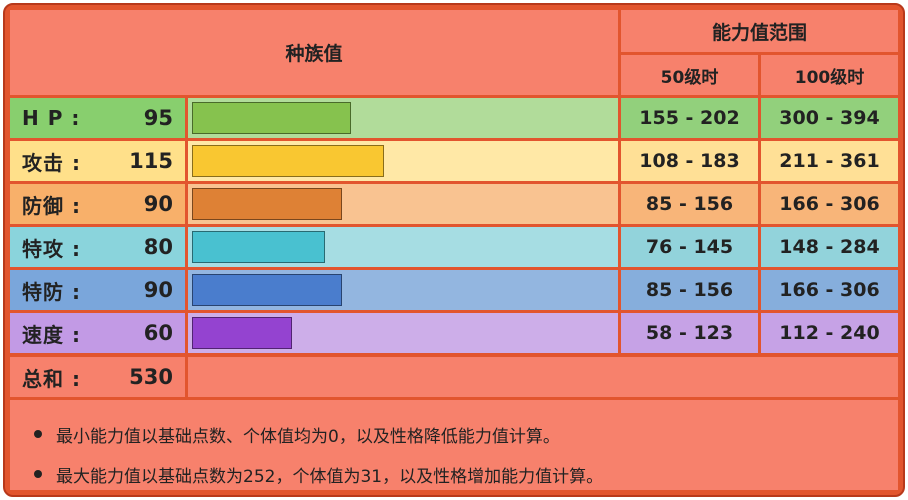  I want to click on stat-label-cell: 特攻 : 80, so click(97, 247).